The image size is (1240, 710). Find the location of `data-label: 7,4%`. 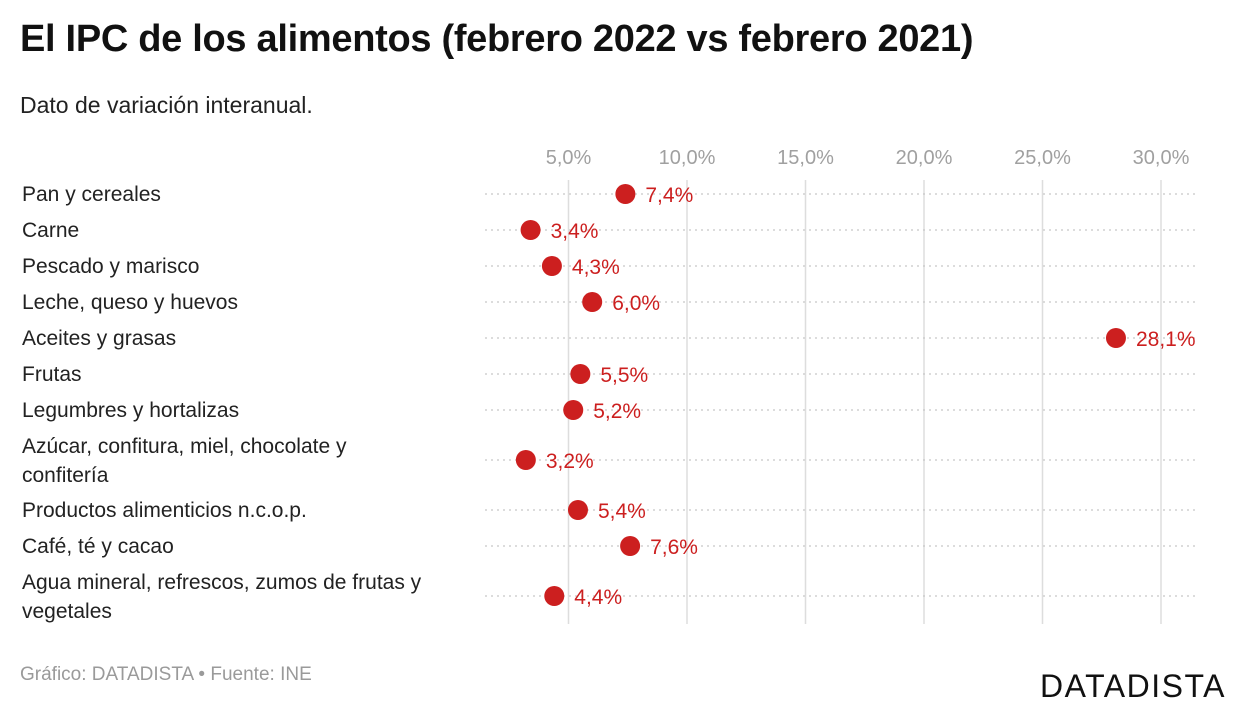

data-label: 7,4% is located at coordinates (669, 195).